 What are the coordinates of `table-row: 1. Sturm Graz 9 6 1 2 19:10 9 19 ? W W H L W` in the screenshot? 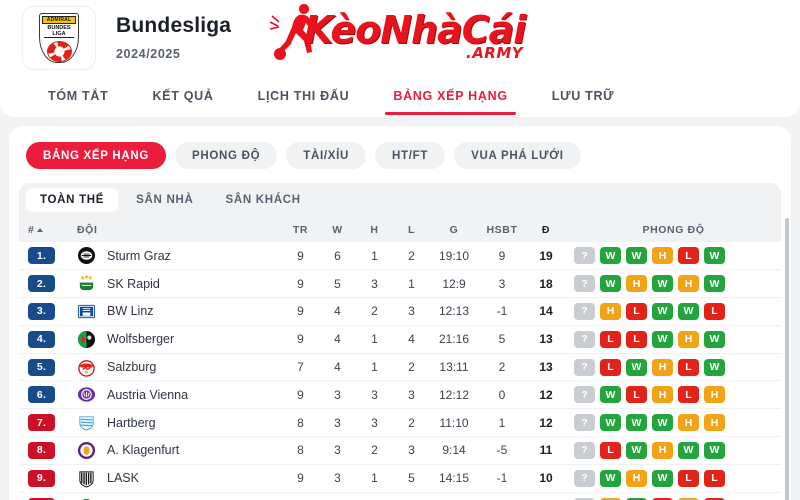 It's located at (400, 256).